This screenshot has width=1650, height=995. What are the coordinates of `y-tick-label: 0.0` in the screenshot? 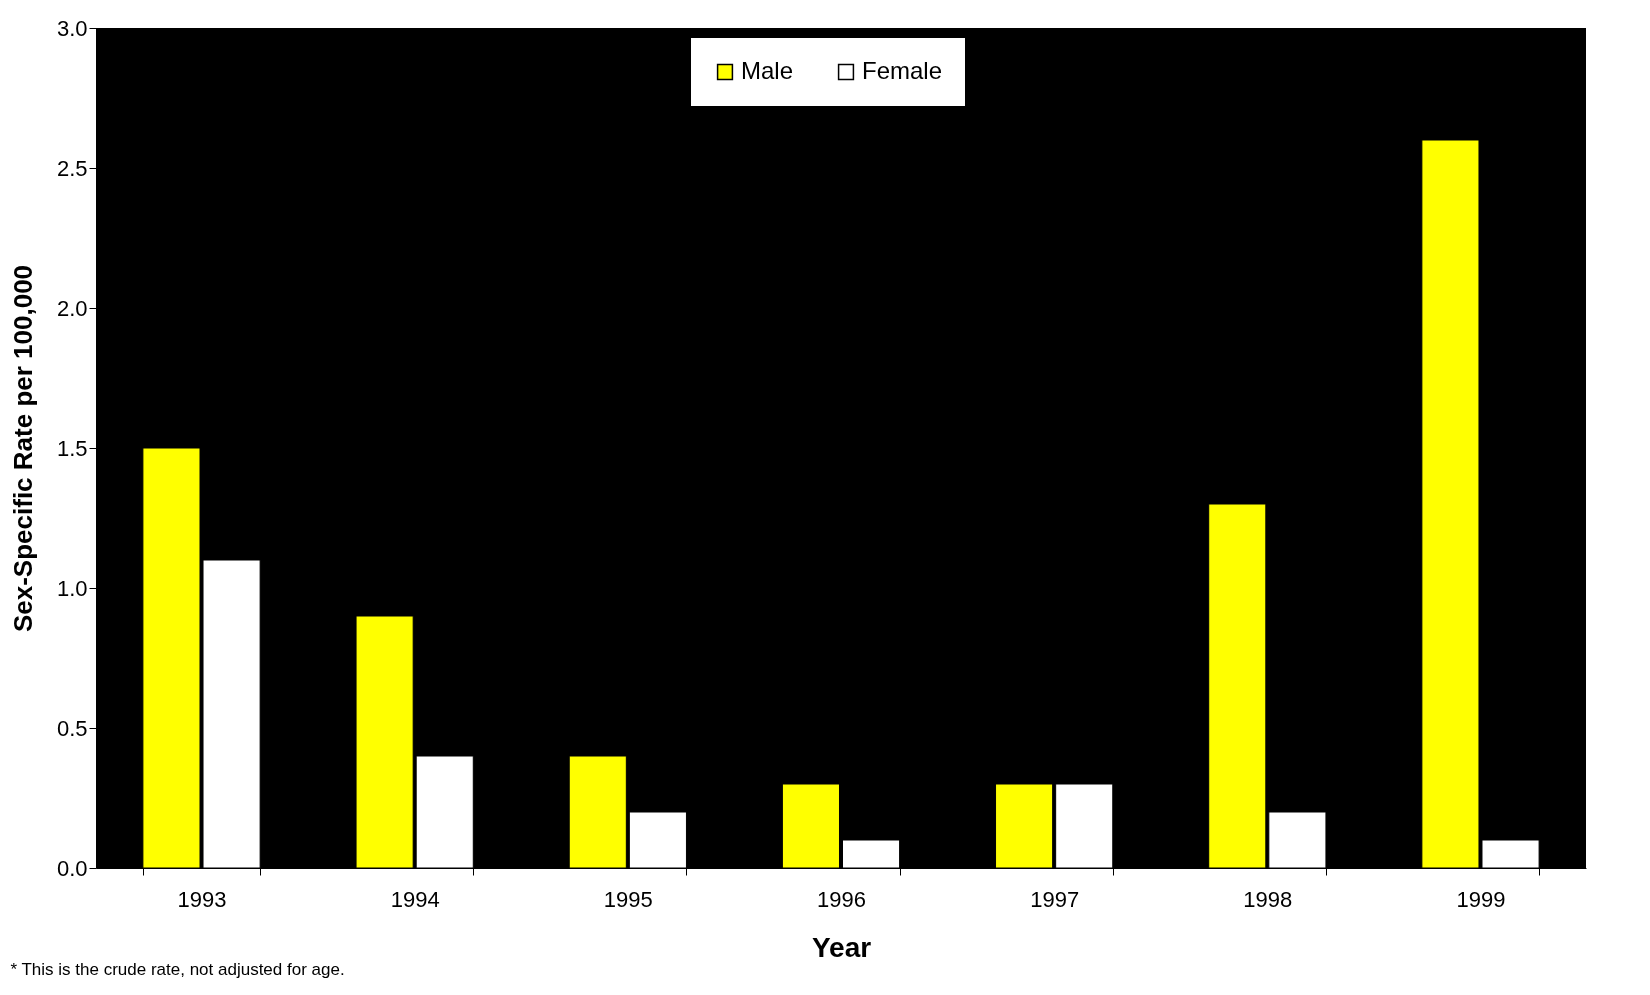 It's located at (72, 868).